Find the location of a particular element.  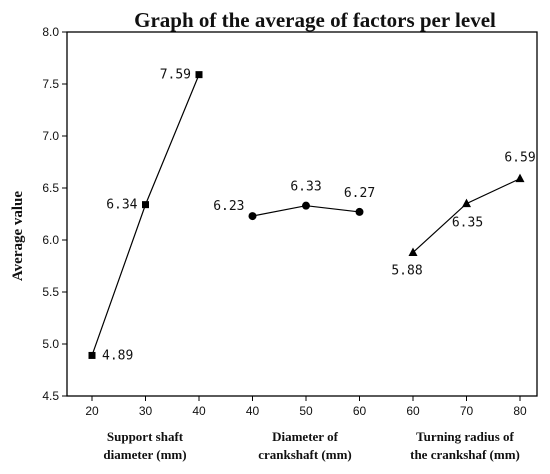

x-tick-label: 80 is located at coordinates (520, 411).